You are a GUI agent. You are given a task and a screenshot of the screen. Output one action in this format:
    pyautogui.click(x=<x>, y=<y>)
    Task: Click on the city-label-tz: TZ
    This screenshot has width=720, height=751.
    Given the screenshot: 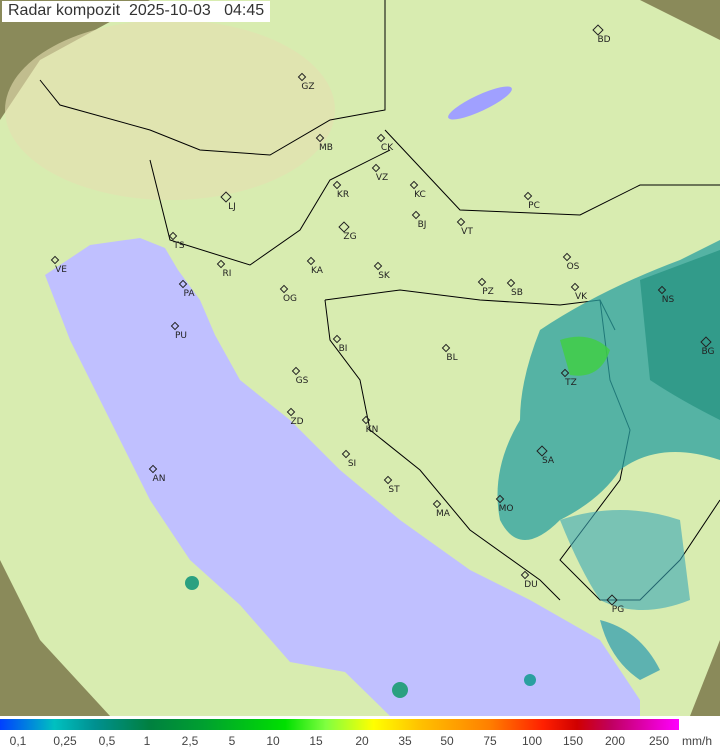 What is the action you would take?
    pyautogui.click(x=571, y=383)
    